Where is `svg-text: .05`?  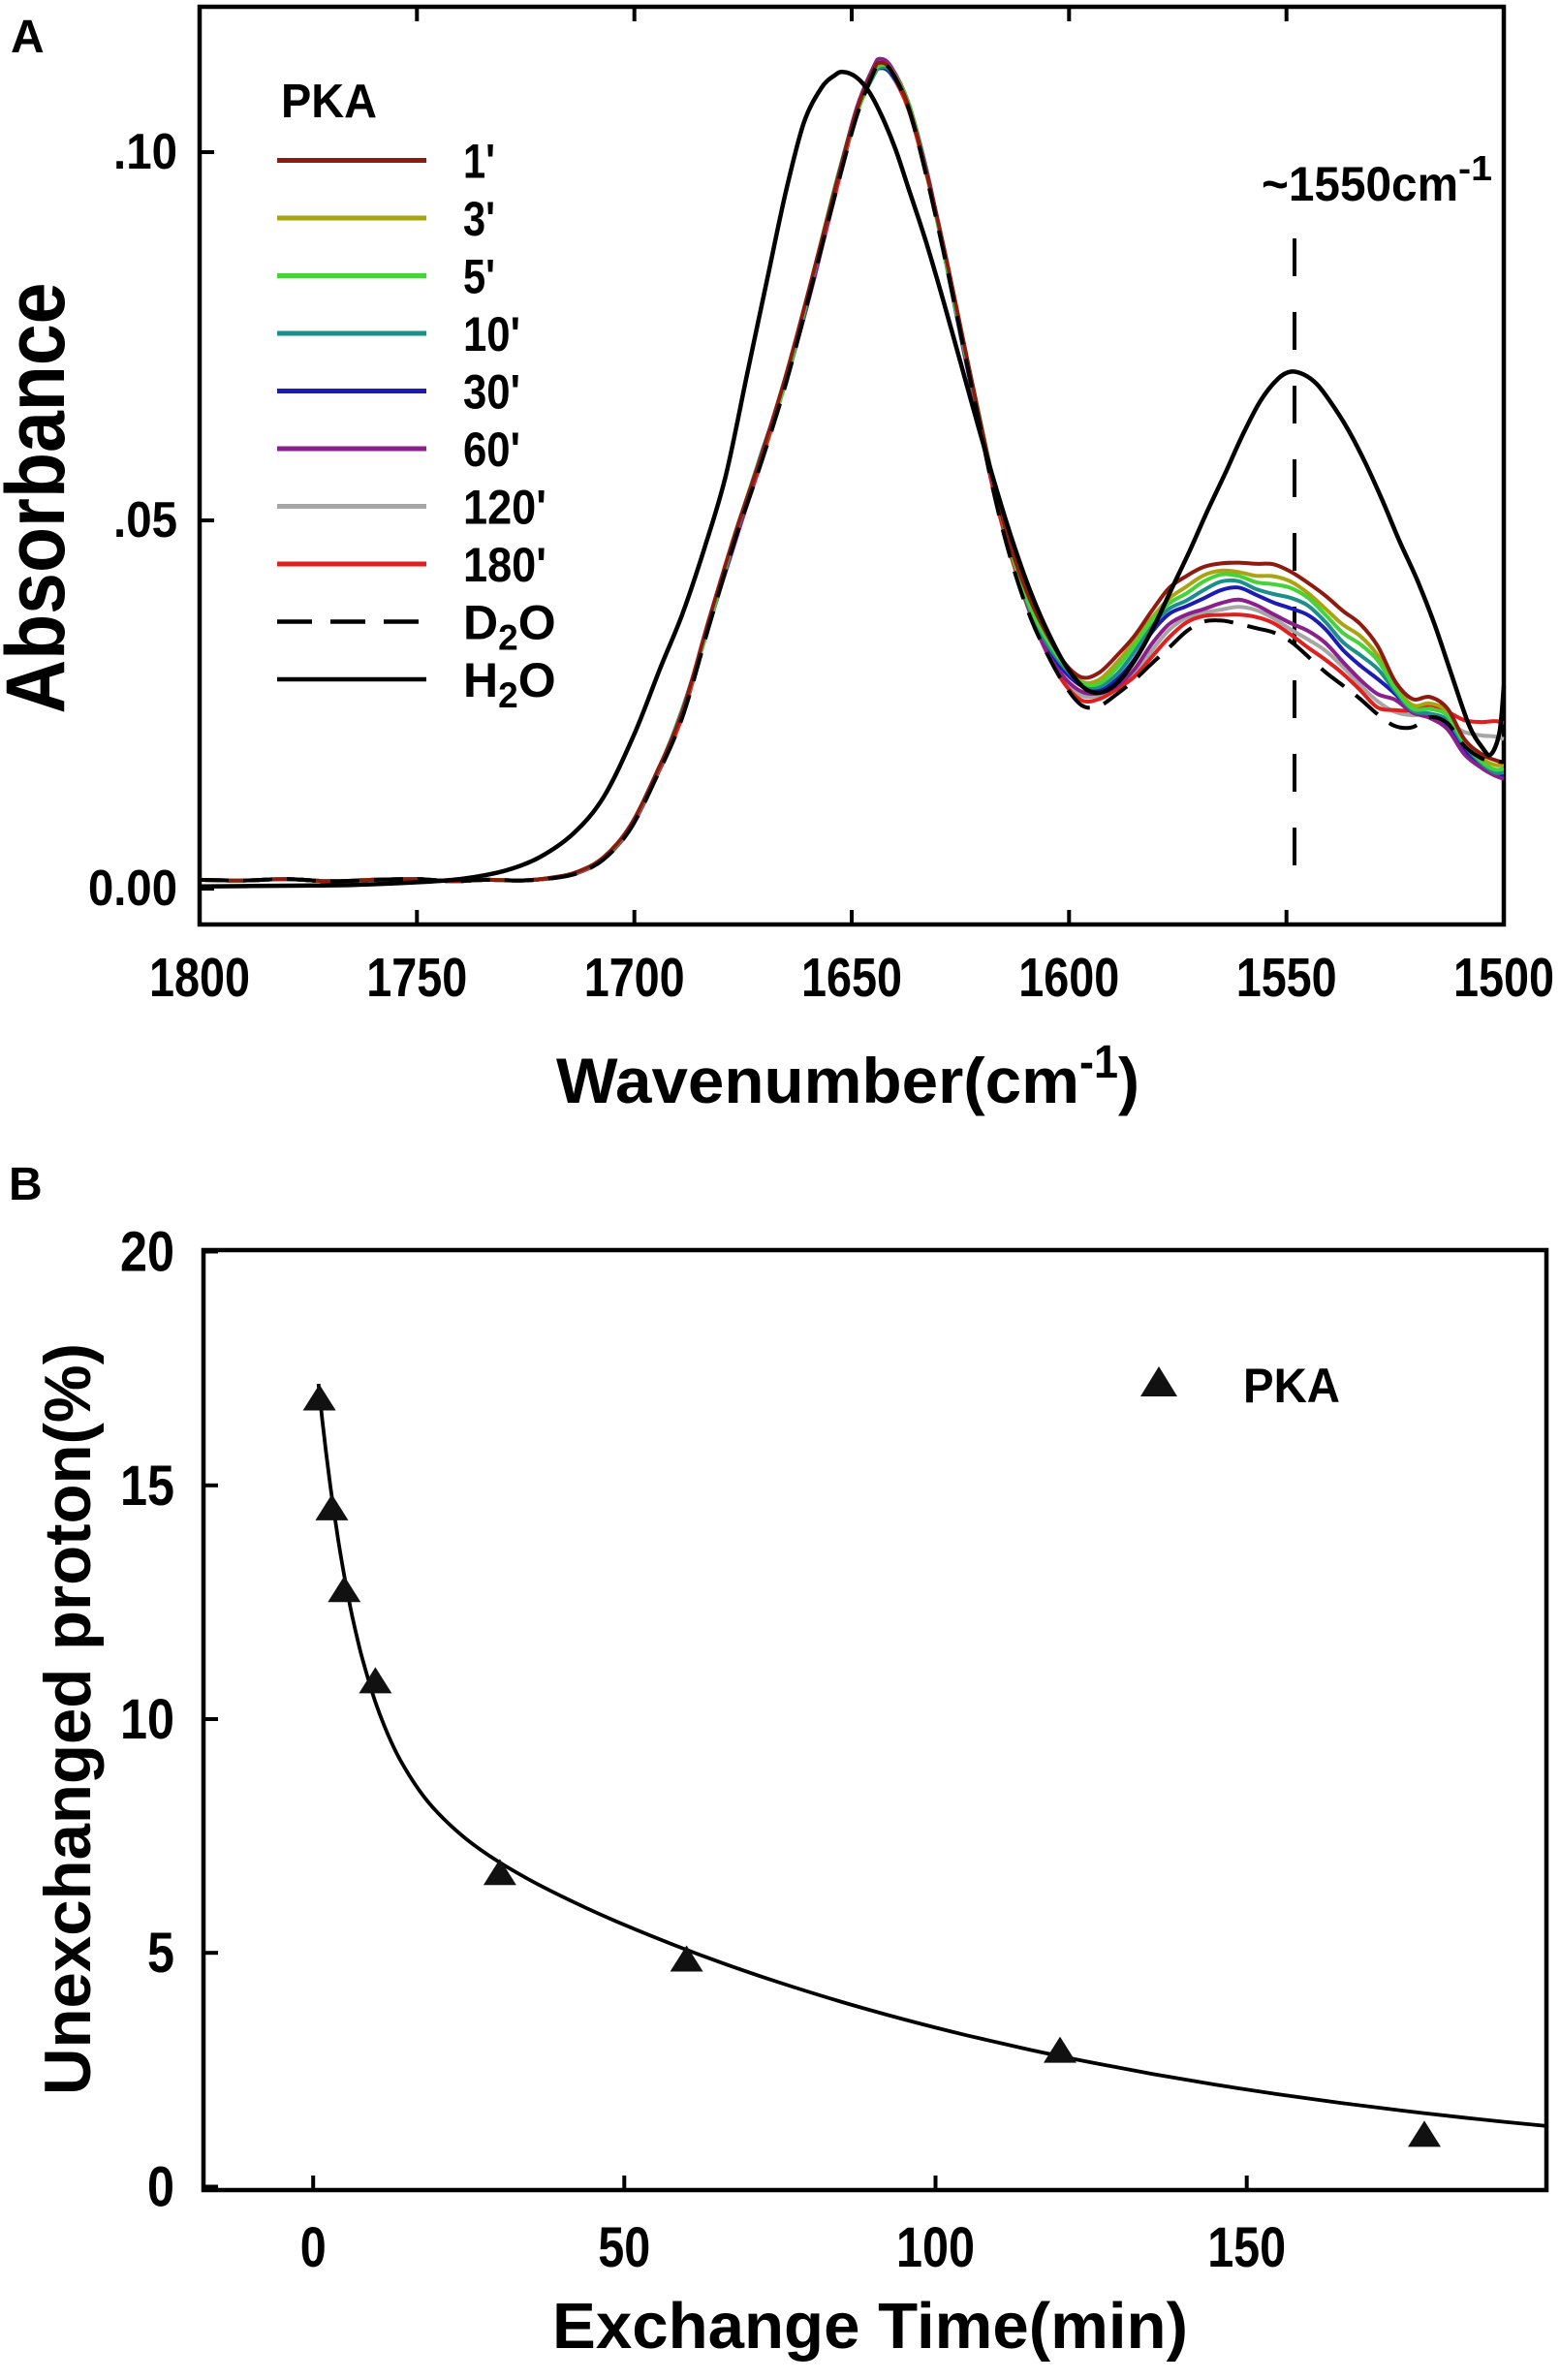 svg-text: .05 is located at coordinates (145, 520).